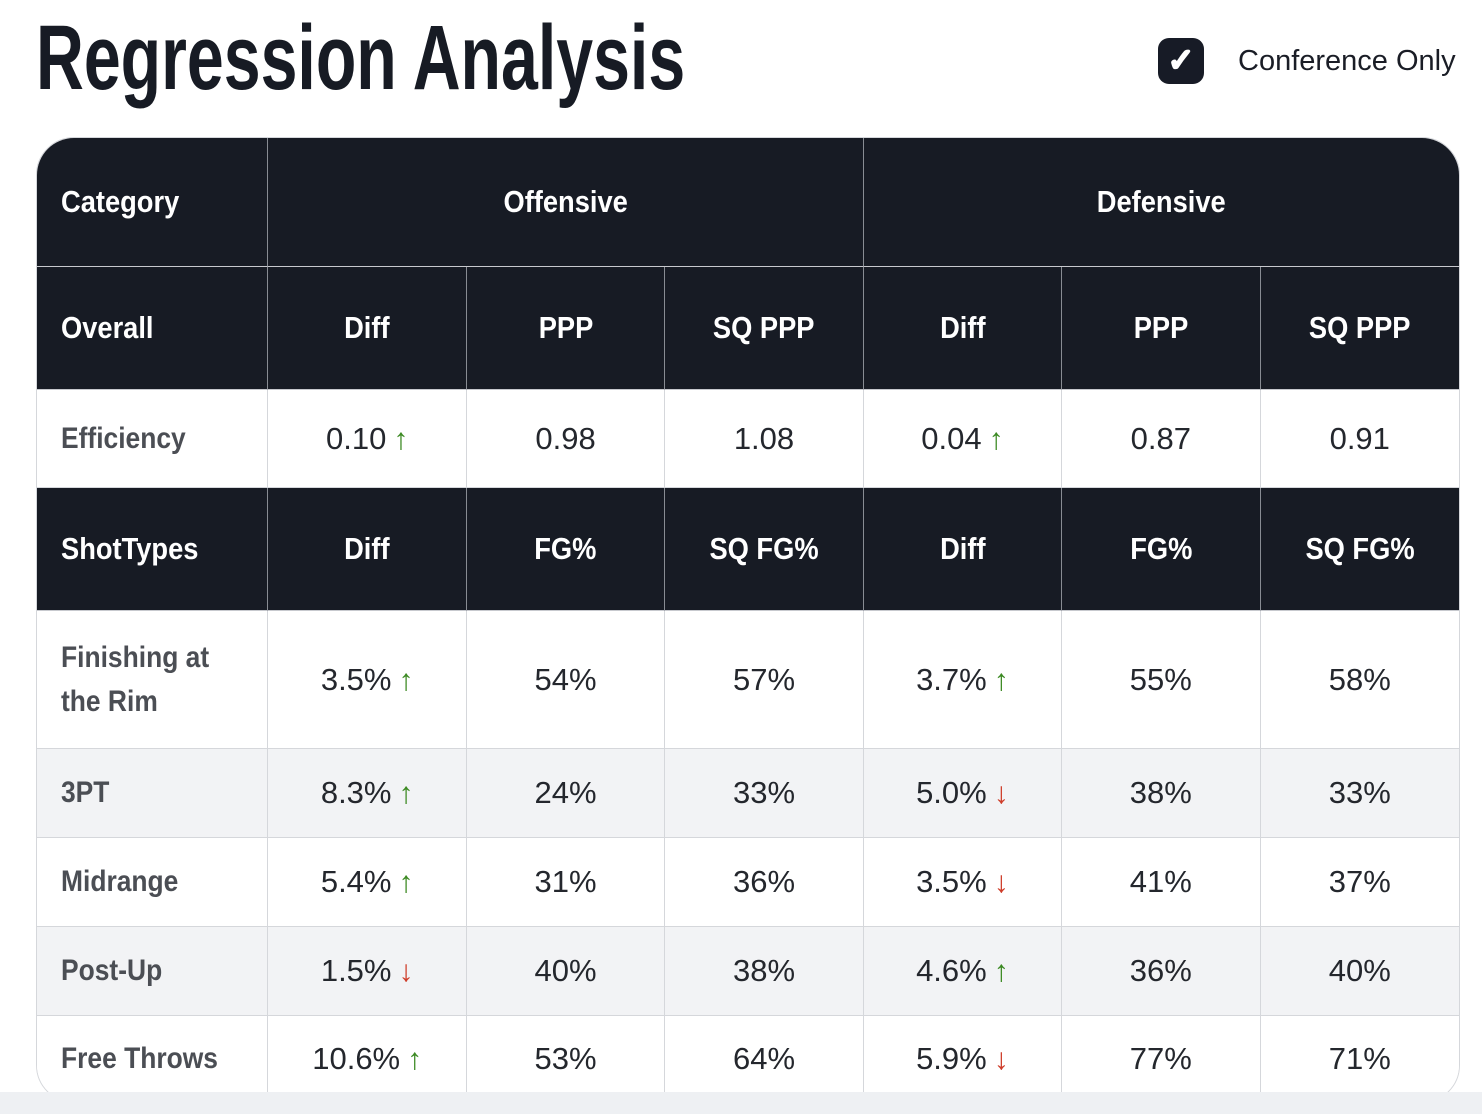 The image size is (1482, 1114). What do you see at coordinates (566, 202) in the screenshot?
I see `offensive-group-header: Offensive` at bounding box center [566, 202].